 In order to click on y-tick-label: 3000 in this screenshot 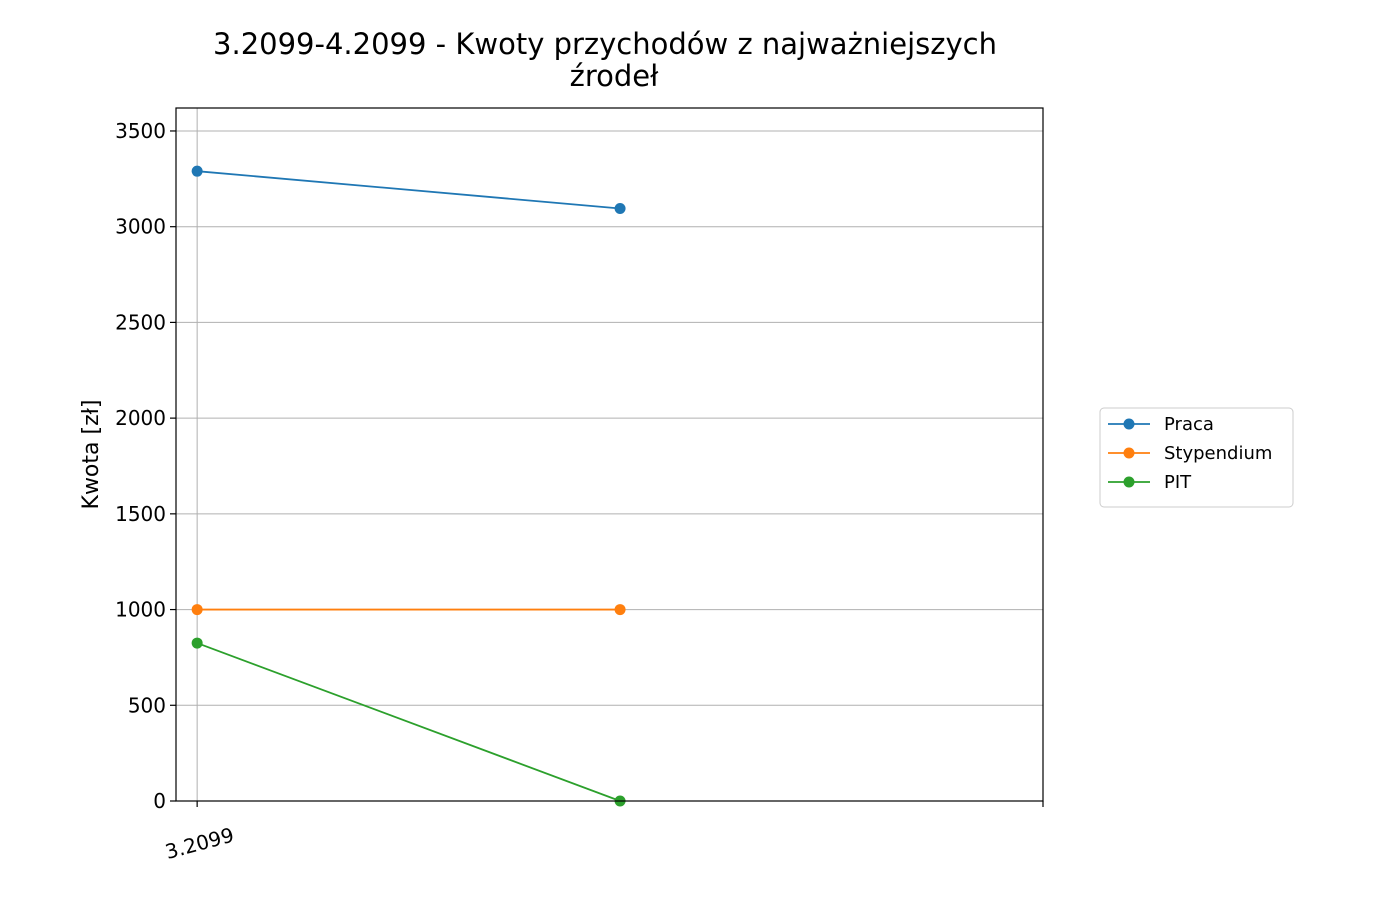, I will do `click(140, 227)`.